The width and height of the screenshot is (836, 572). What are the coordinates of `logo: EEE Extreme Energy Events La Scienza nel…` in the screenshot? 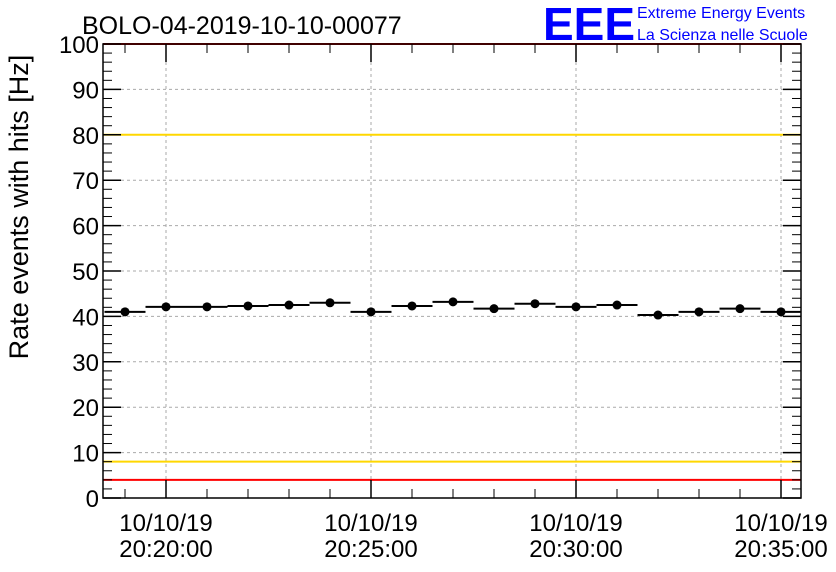 It's located at (675, 25).